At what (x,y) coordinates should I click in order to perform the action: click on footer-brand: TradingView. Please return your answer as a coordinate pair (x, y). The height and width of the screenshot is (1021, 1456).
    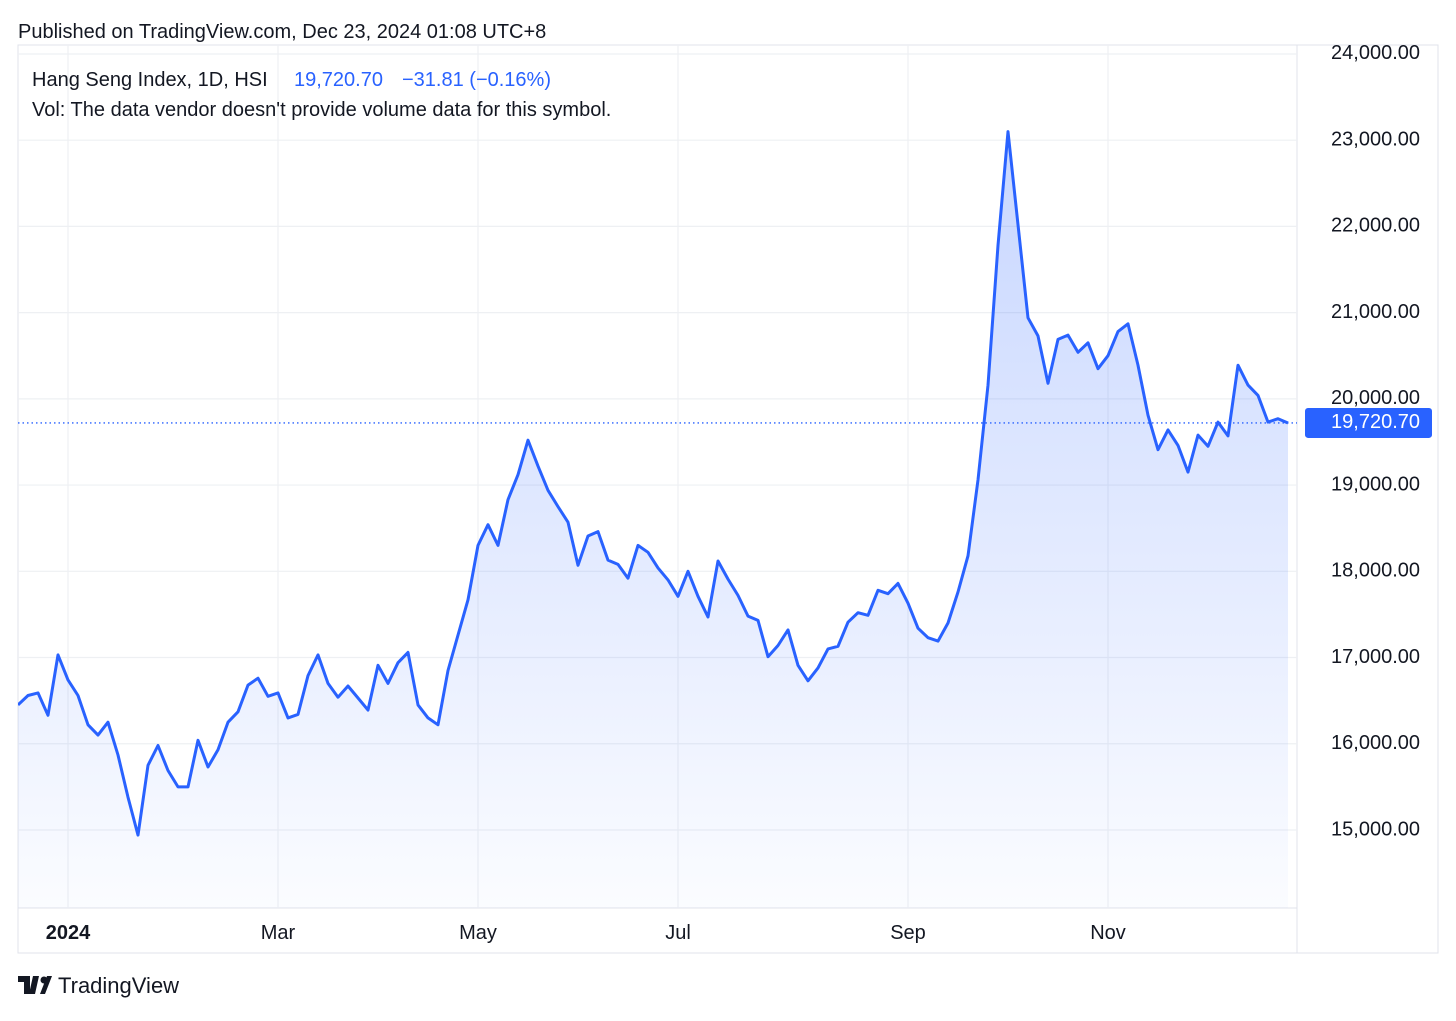
    Looking at the image, I should click on (118, 985).